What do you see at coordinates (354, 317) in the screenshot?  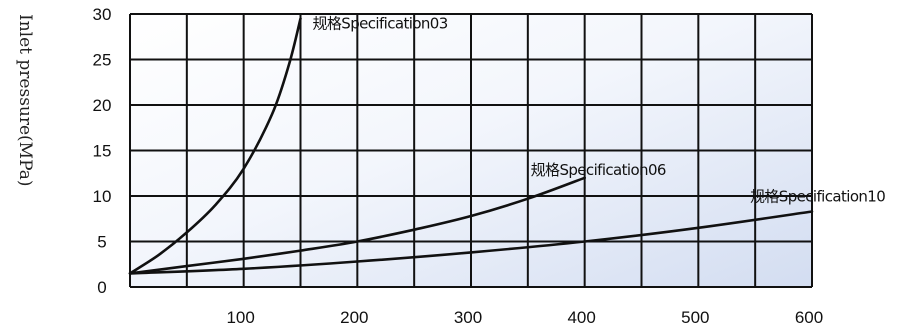 I see `x-tick-label: 200` at bounding box center [354, 317].